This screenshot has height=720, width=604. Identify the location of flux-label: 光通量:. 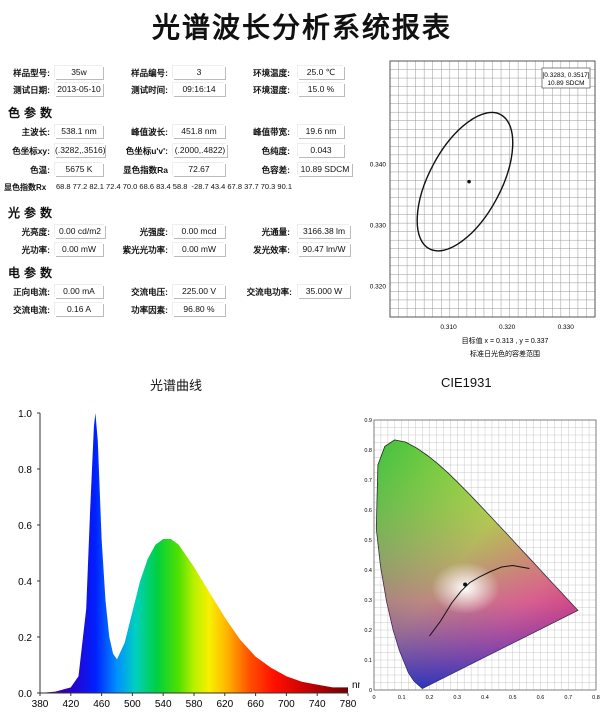
(275, 232).